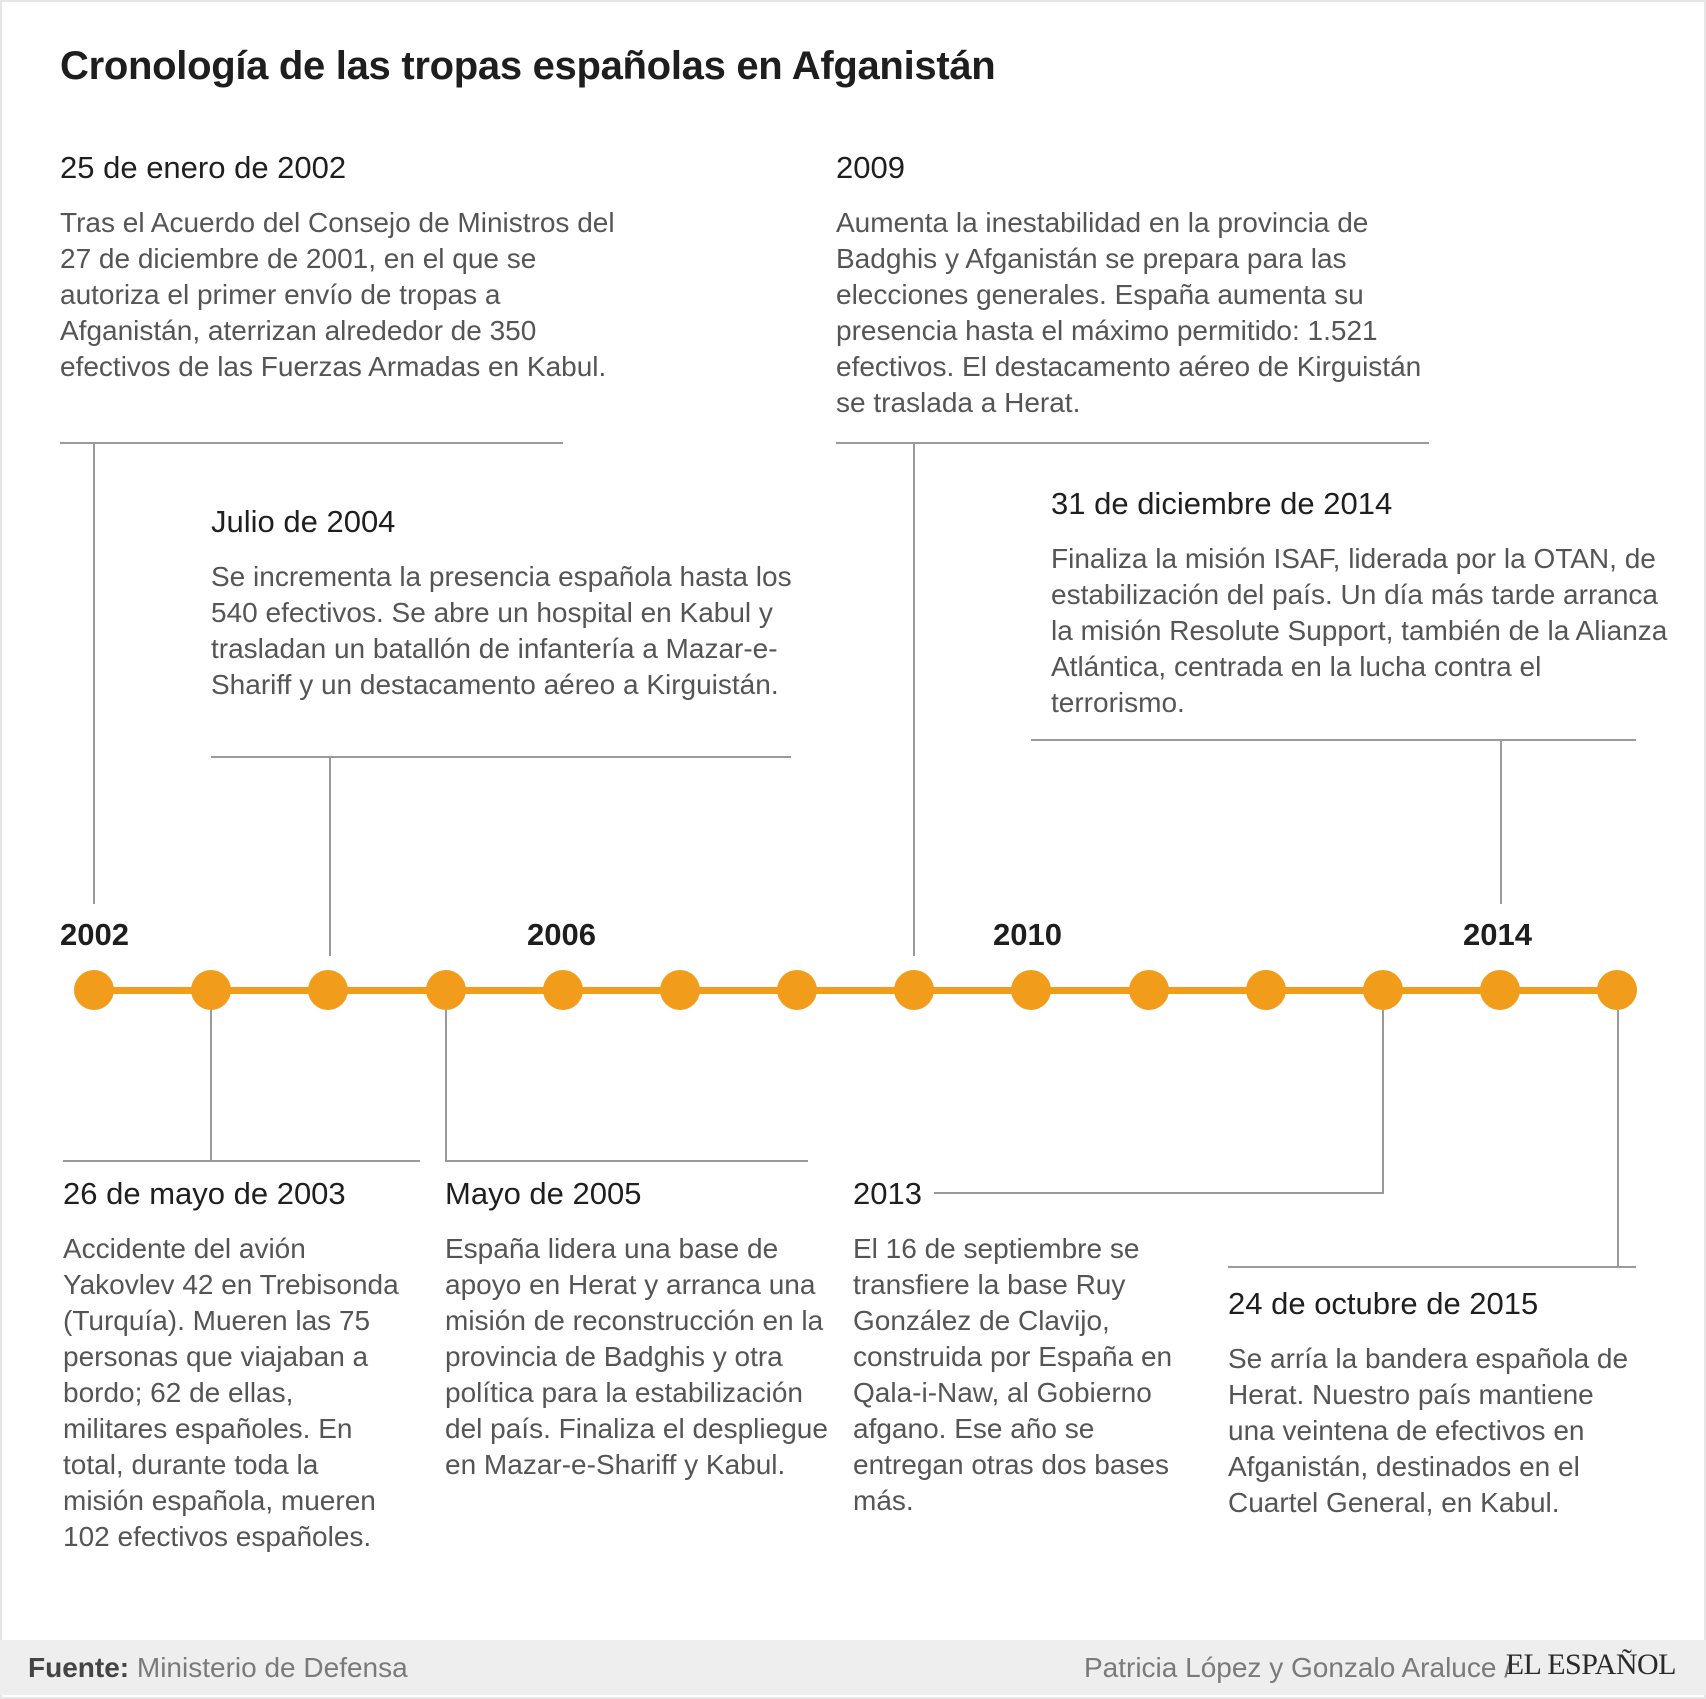 This screenshot has height=1699, width=1706. I want to click on year-label: 2006, so click(561, 934).